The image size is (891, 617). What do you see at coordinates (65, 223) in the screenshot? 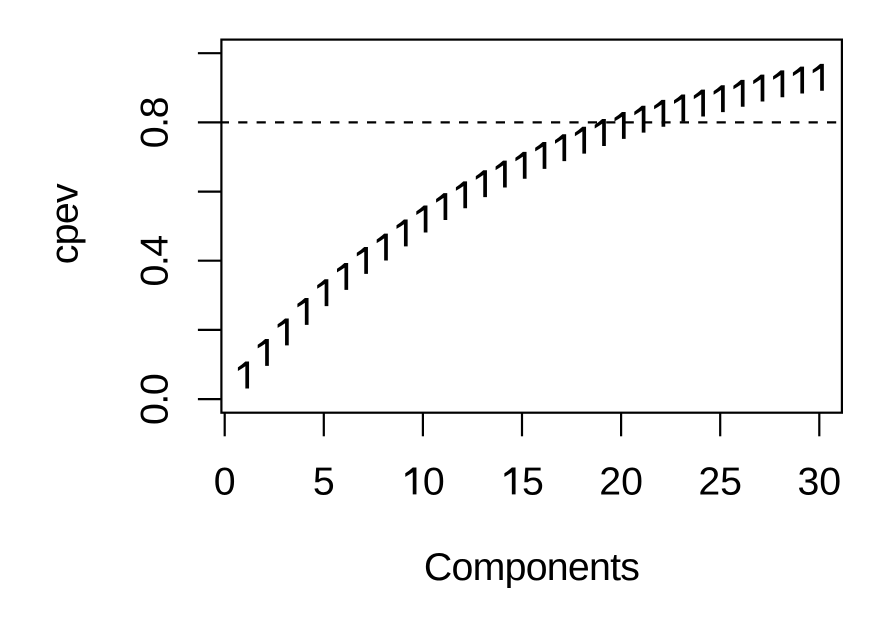
I see `svg-text: cpev` at bounding box center [65, 223].